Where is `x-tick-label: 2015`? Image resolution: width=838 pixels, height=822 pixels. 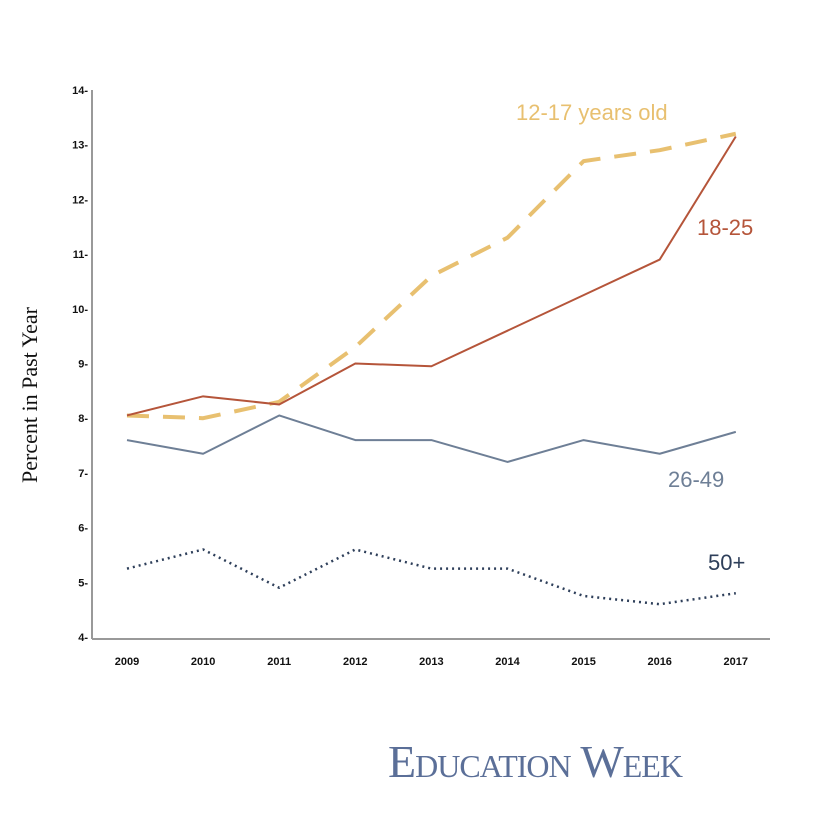
x-tick-label: 2015 is located at coordinates (583, 662).